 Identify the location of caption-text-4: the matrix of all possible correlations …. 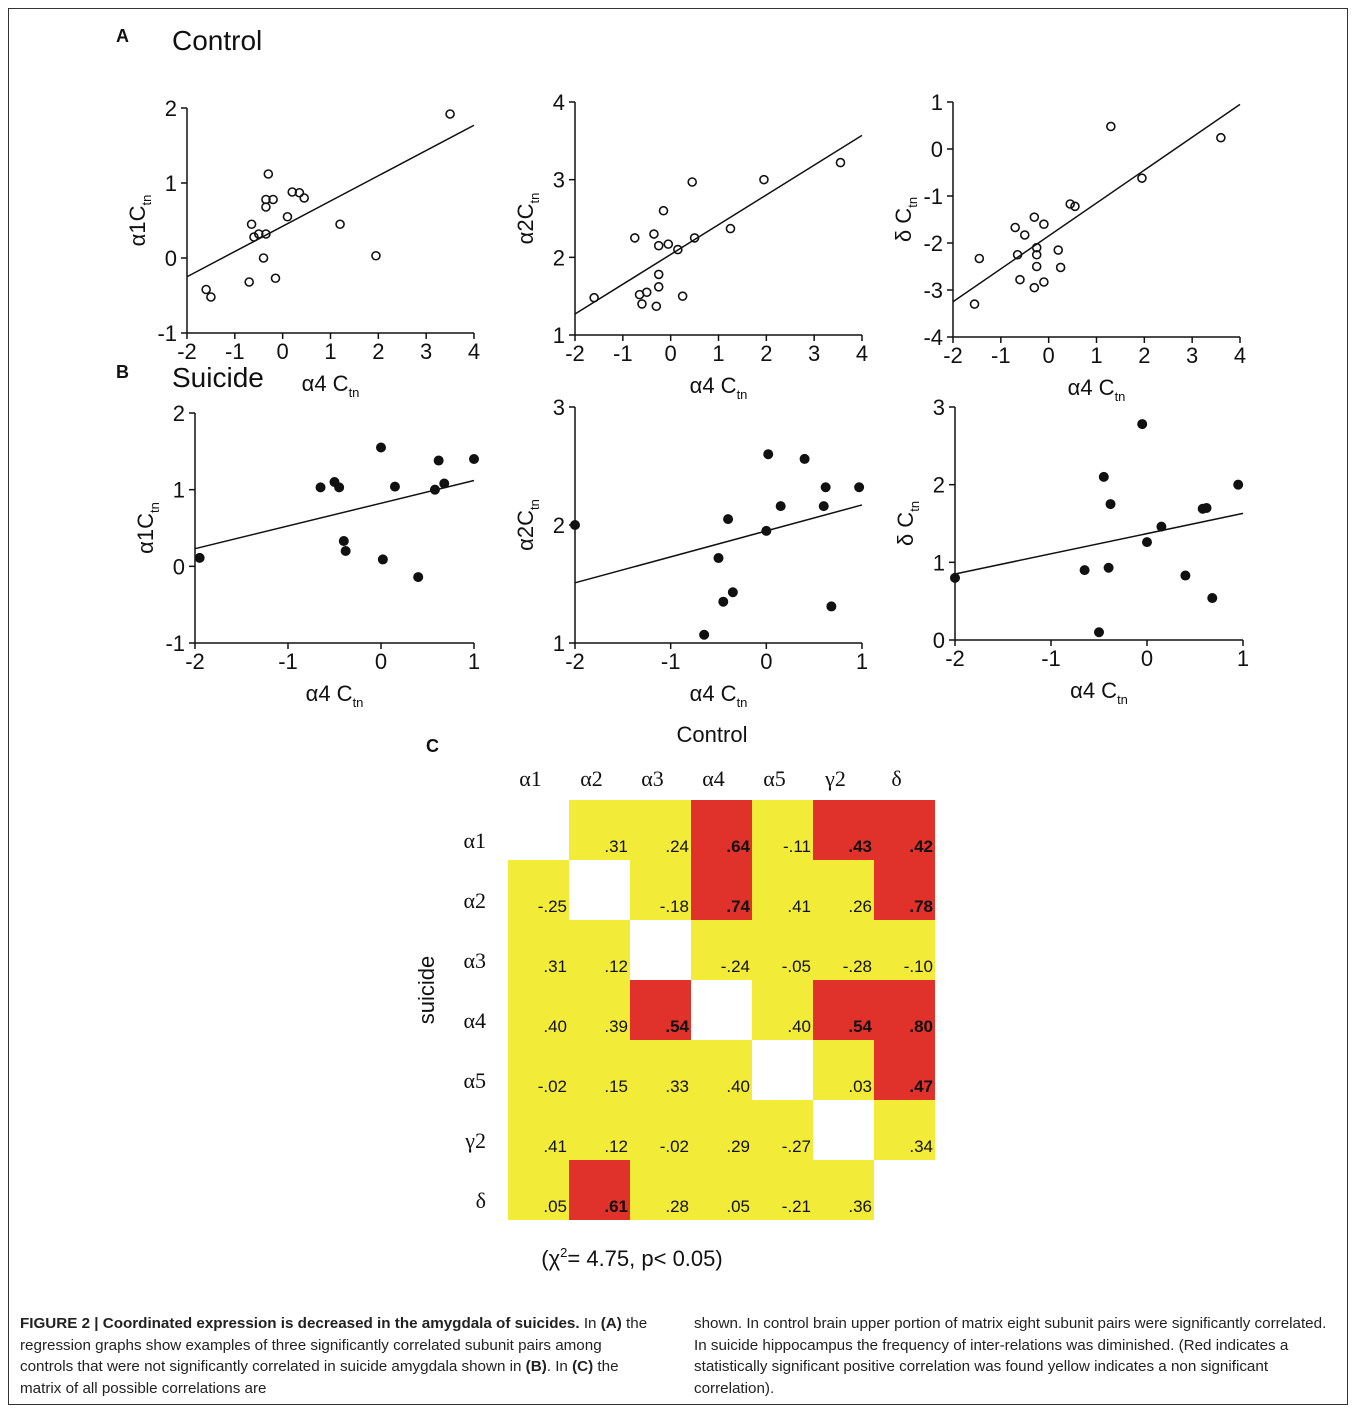
(319, 1377).